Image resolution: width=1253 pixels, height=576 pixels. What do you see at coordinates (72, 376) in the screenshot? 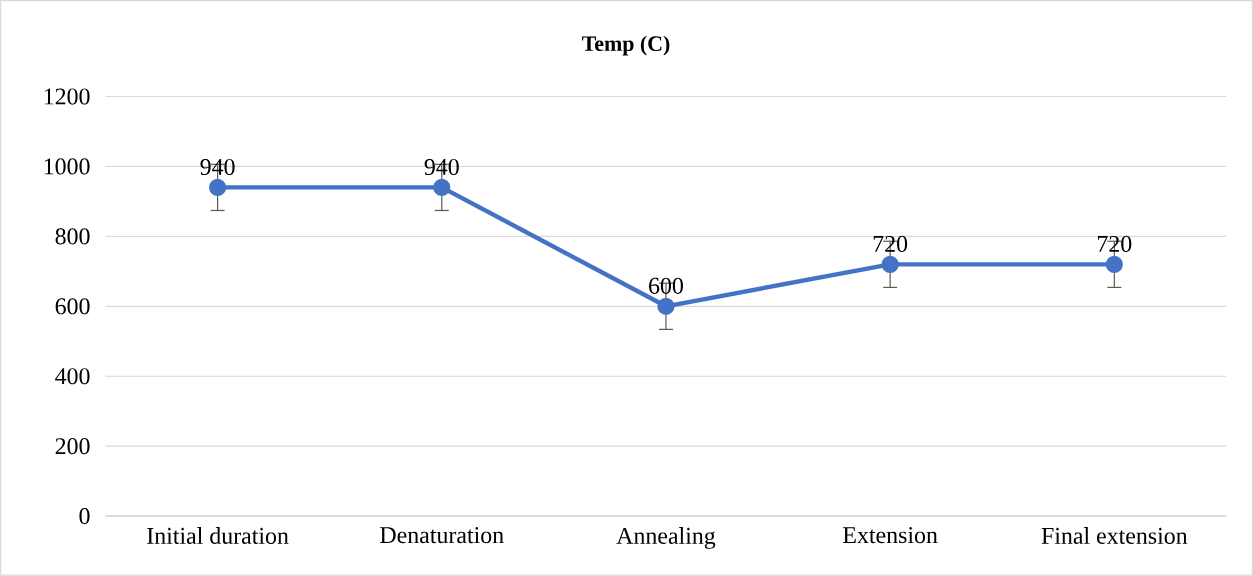
I see `y-tick-label: 400` at bounding box center [72, 376].